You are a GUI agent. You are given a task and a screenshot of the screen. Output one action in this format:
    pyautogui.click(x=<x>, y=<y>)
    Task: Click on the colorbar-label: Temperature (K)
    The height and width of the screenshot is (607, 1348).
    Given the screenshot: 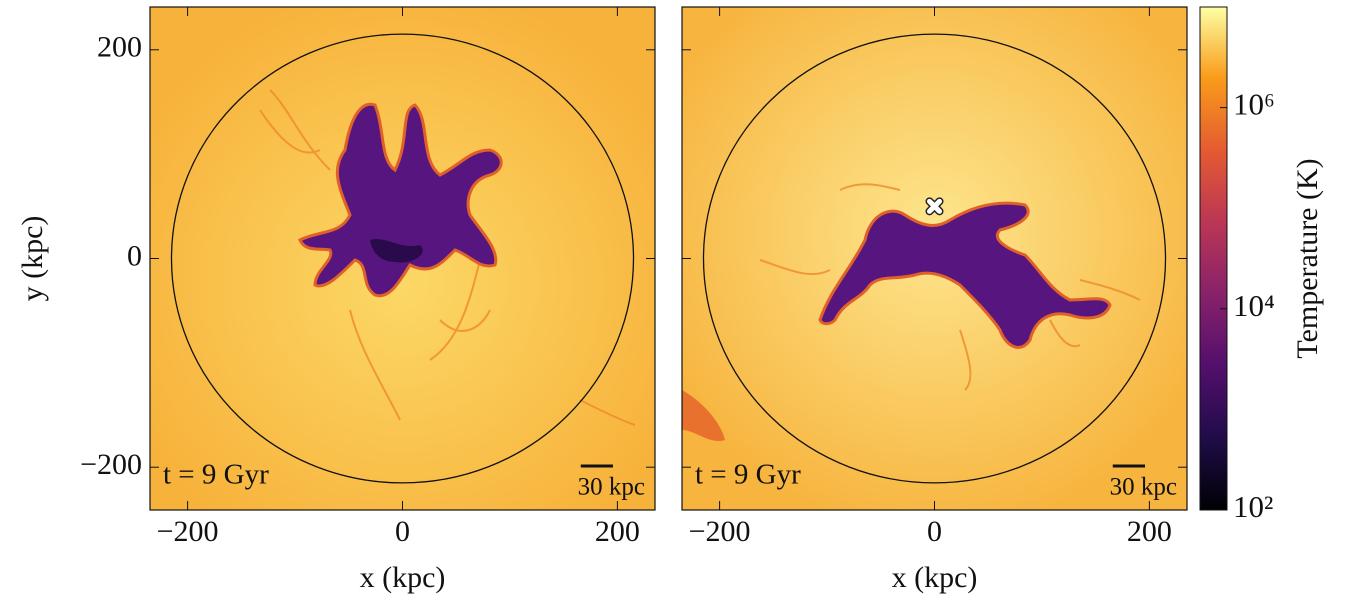 What is the action you would take?
    pyautogui.click(x=1307, y=258)
    